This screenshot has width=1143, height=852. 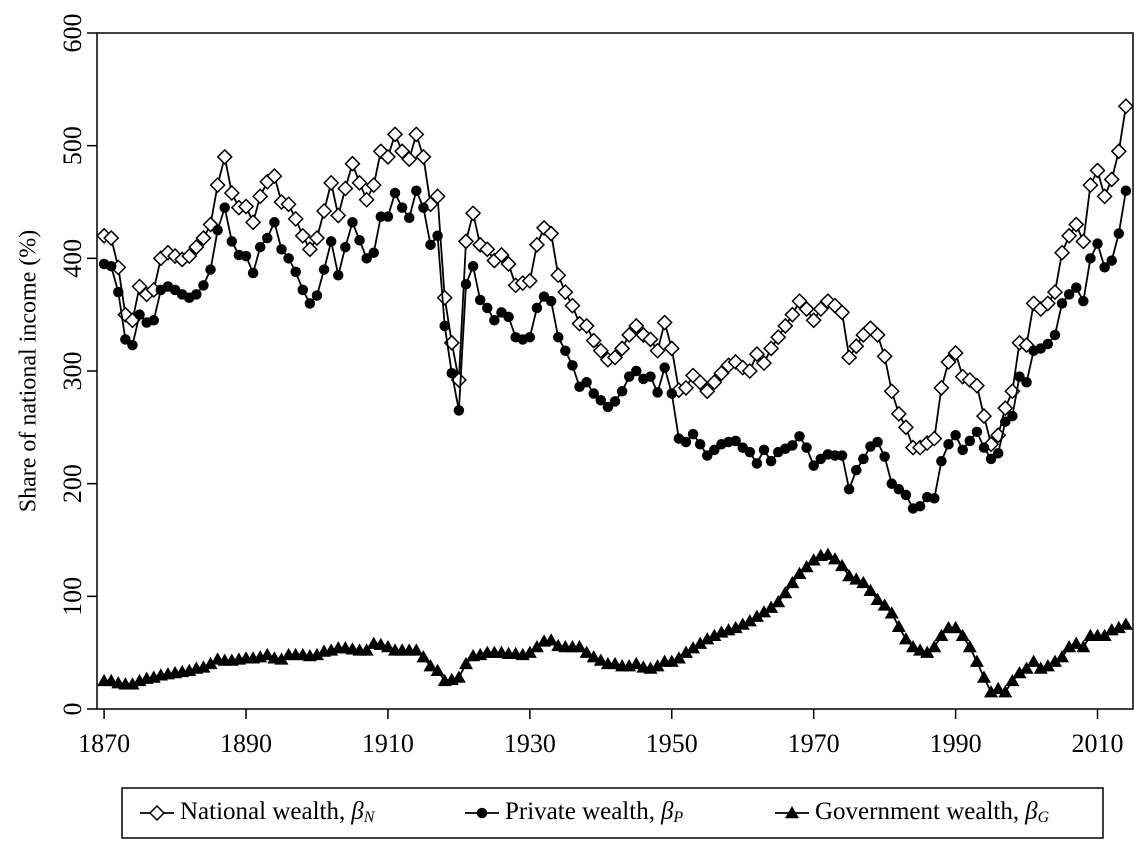 What do you see at coordinates (104, 743) in the screenshot?
I see `x-tick-label: 1870` at bounding box center [104, 743].